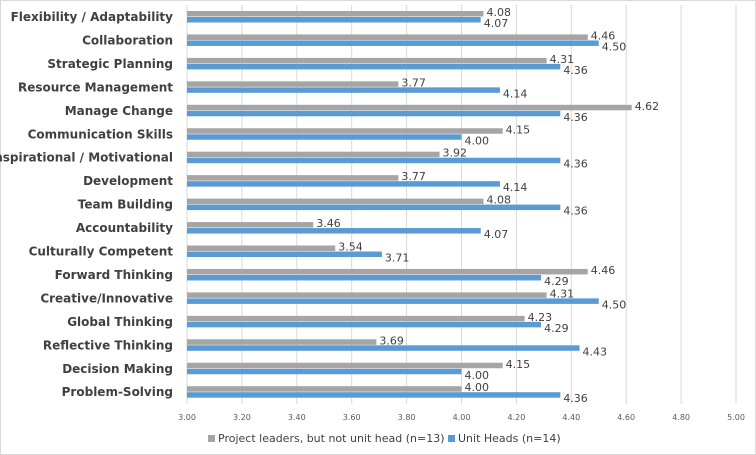 This screenshot has height=455, width=756. I want to click on data-label: 3.54, so click(350, 247).